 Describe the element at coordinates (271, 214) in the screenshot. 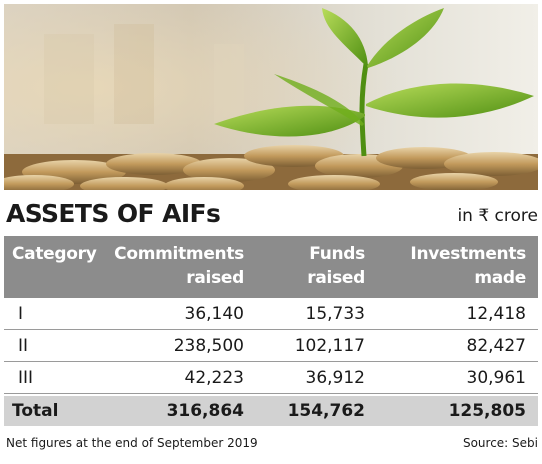

I see `chart-heading: ASSETS OF AIFs in ₹ crore` at that location.